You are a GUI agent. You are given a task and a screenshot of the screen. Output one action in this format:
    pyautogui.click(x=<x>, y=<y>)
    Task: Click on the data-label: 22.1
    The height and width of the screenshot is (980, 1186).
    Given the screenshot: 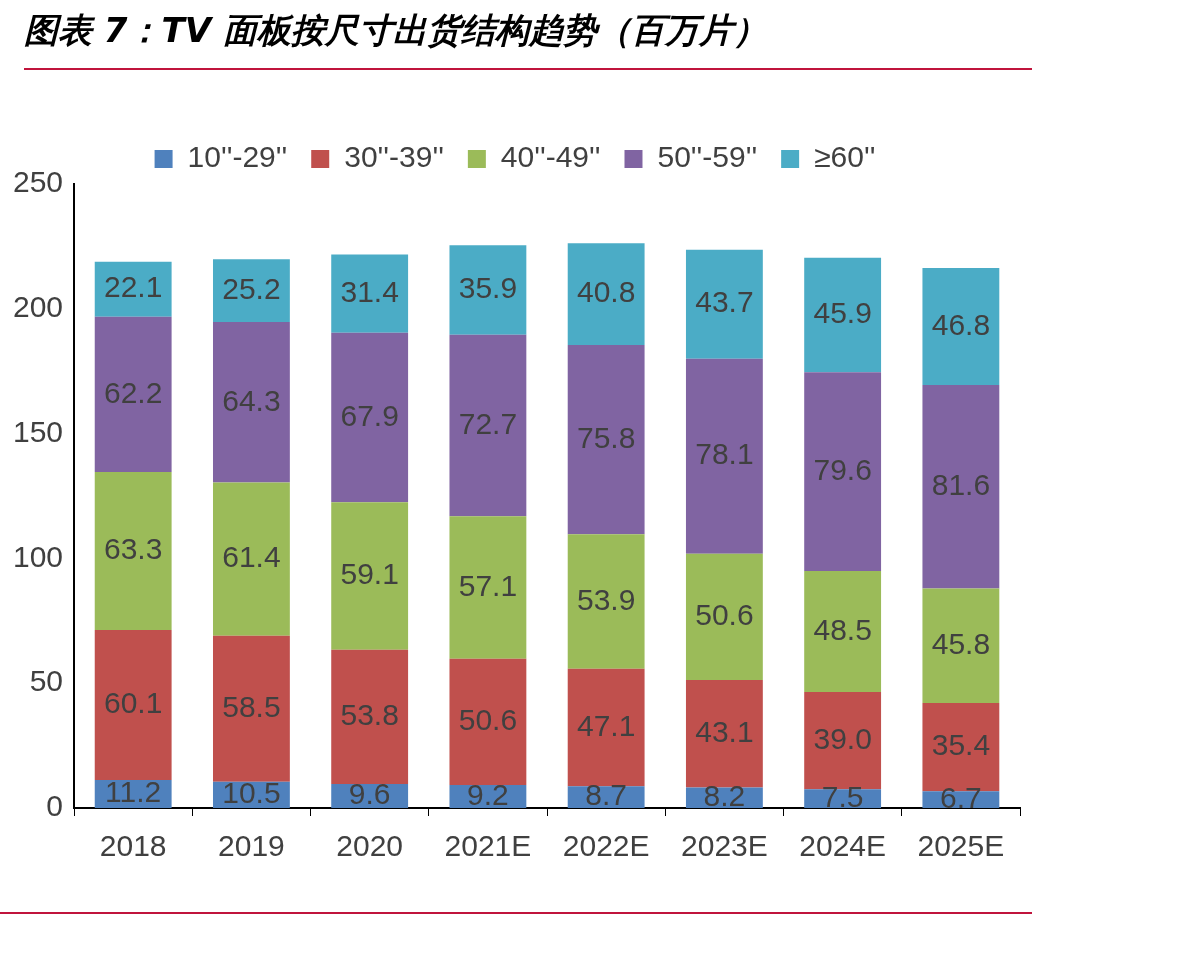 What is the action you would take?
    pyautogui.click(x=133, y=287)
    